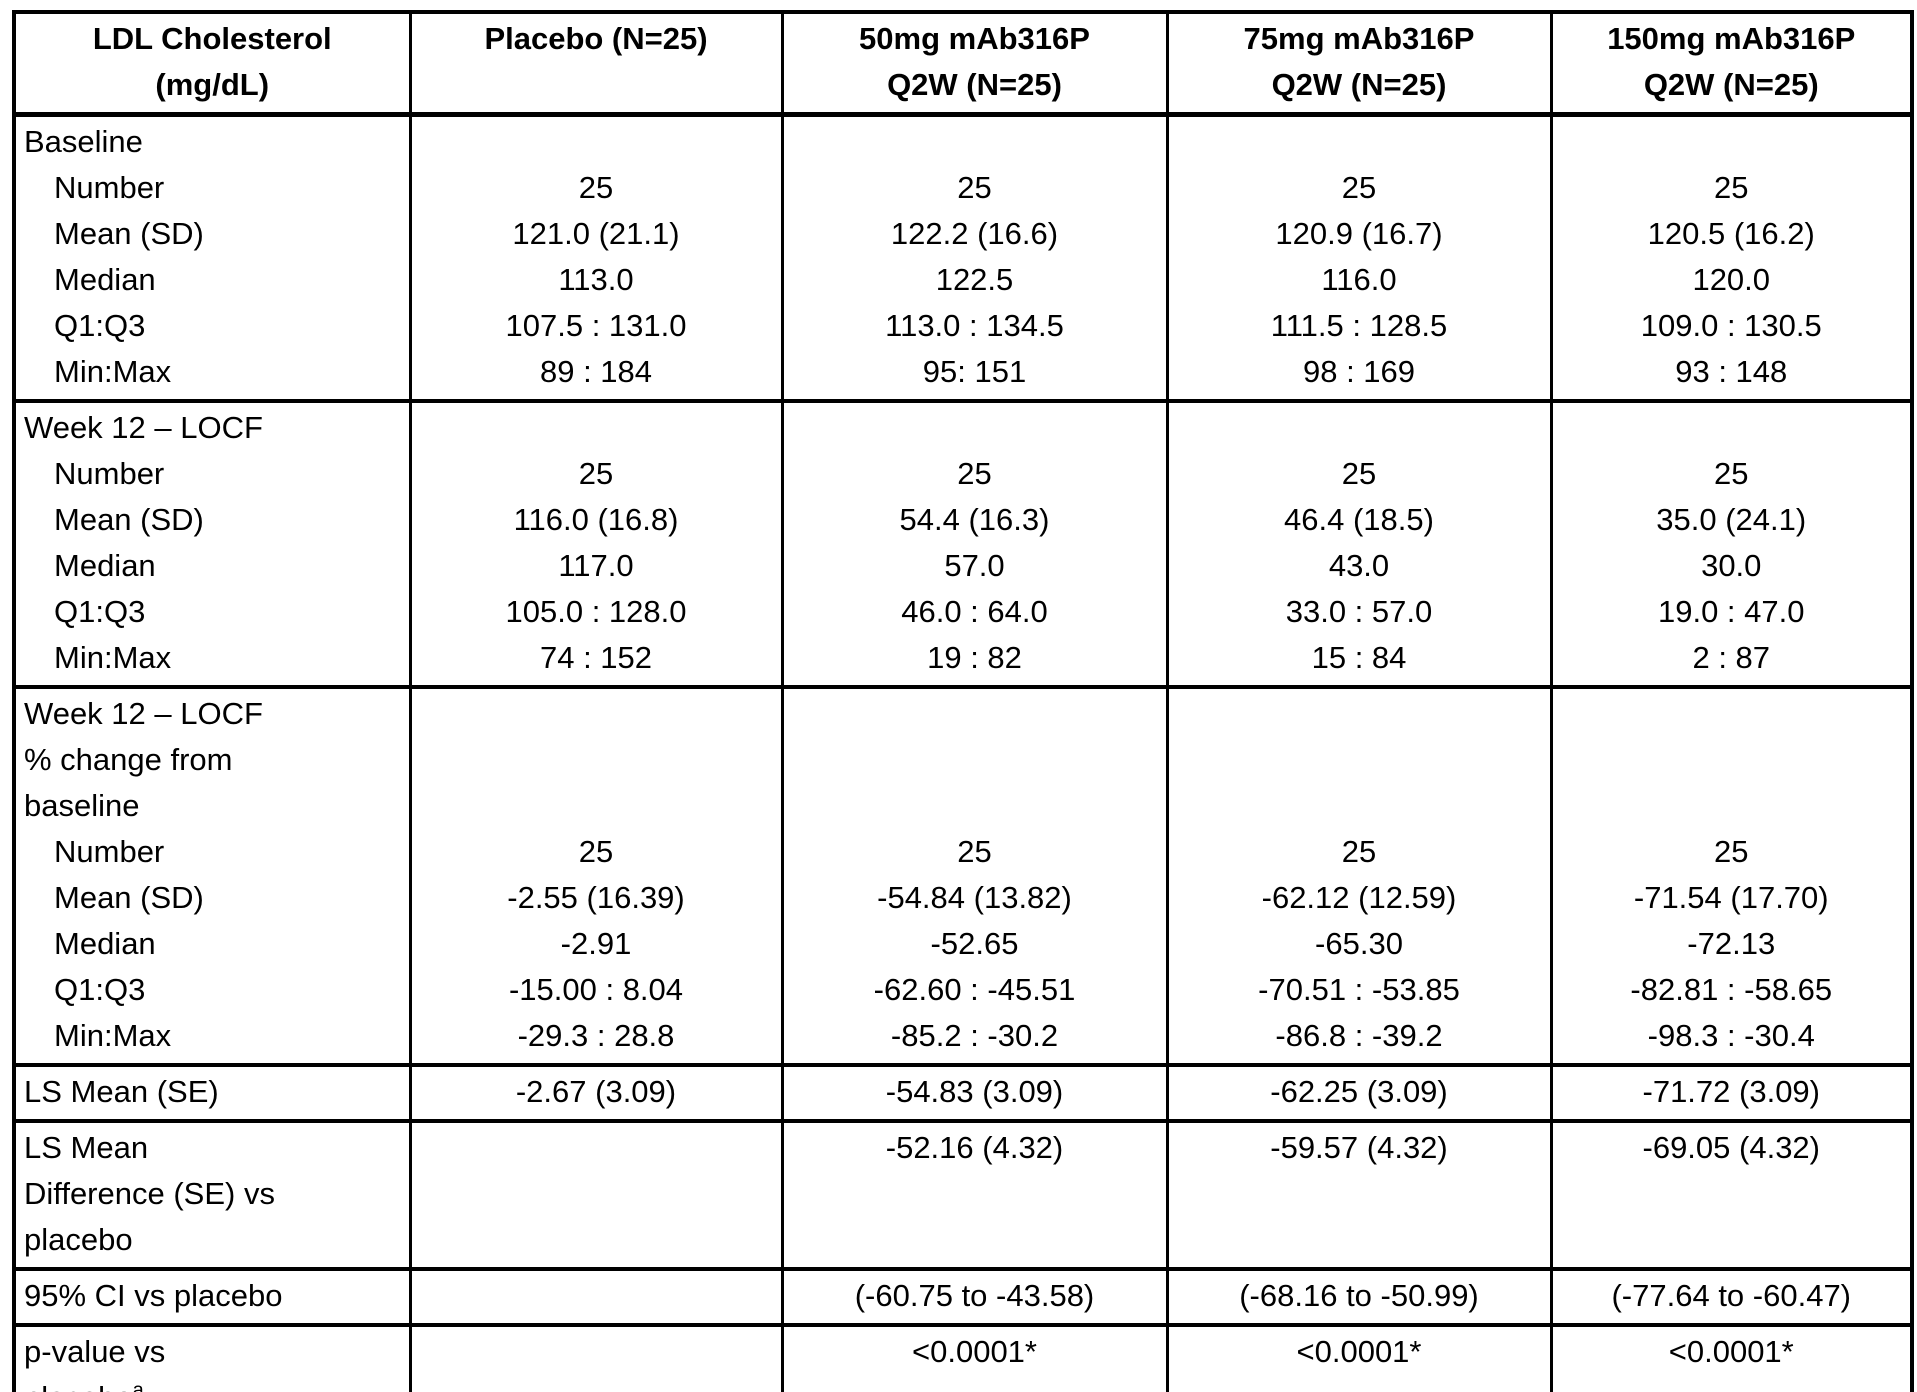 The width and height of the screenshot is (1917, 1392). I want to click on stat-value: 89 : 184, so click(596, 371).